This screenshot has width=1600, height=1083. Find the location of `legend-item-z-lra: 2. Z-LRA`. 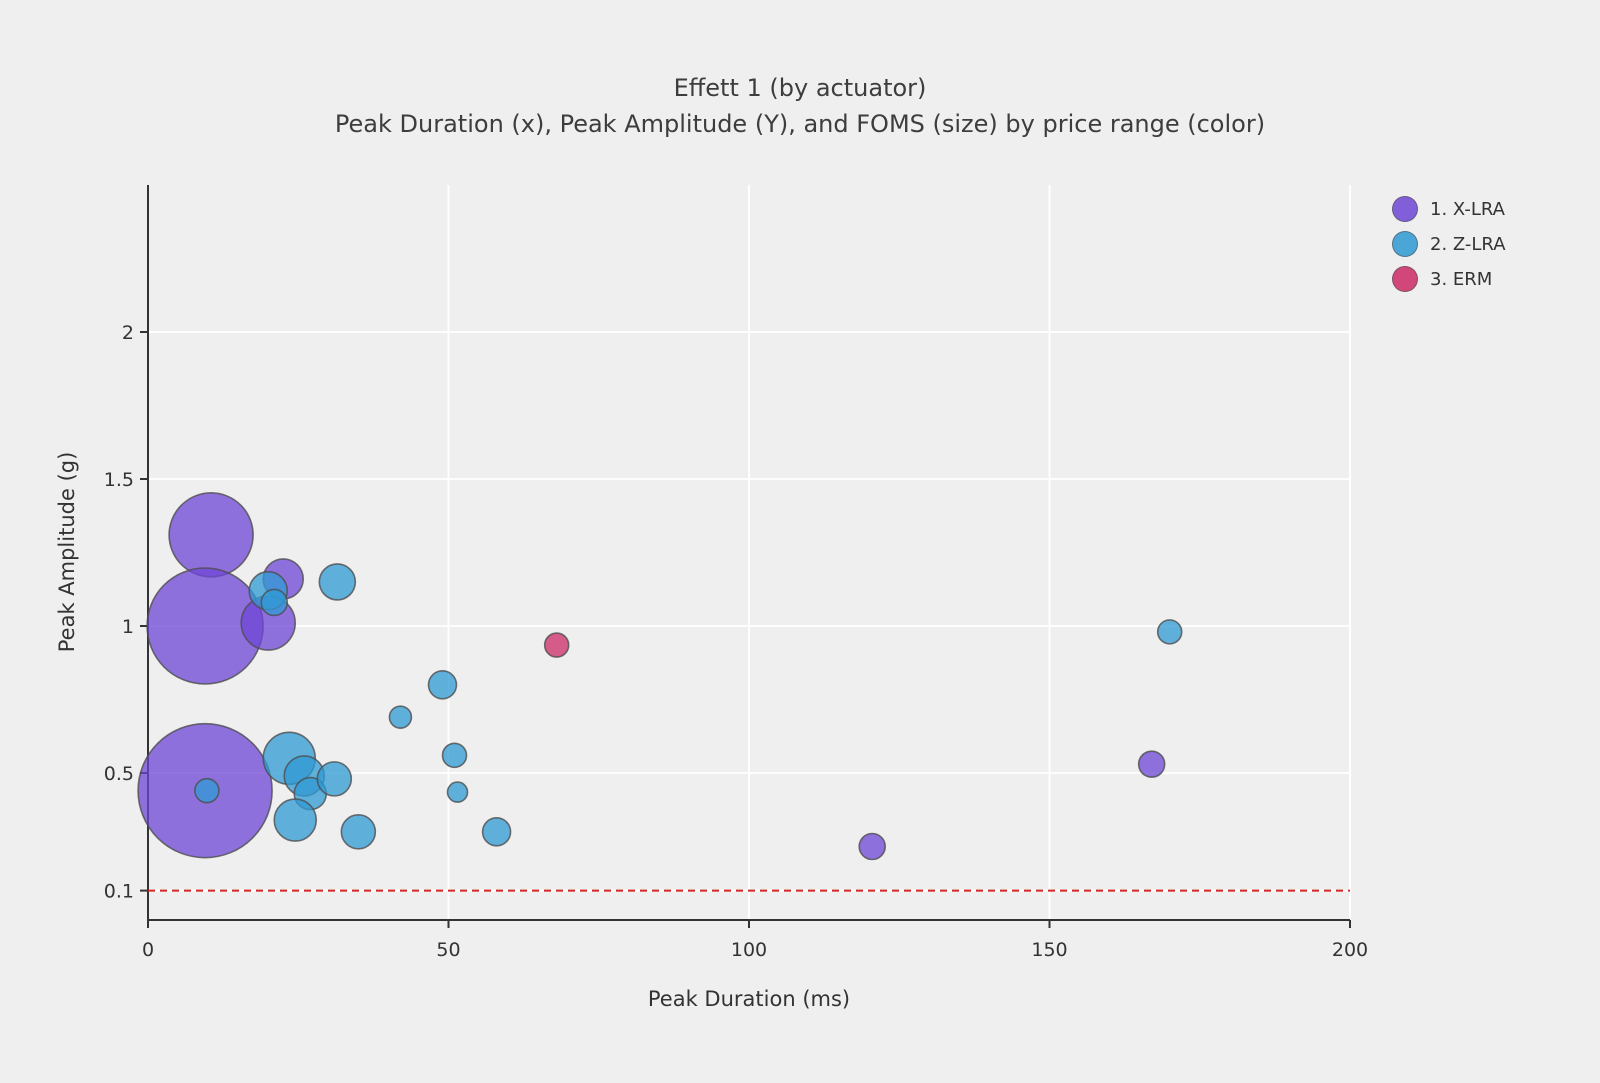

legend-item-z-lra: 2. Z-LRA is located at coordinates (1449, 244).